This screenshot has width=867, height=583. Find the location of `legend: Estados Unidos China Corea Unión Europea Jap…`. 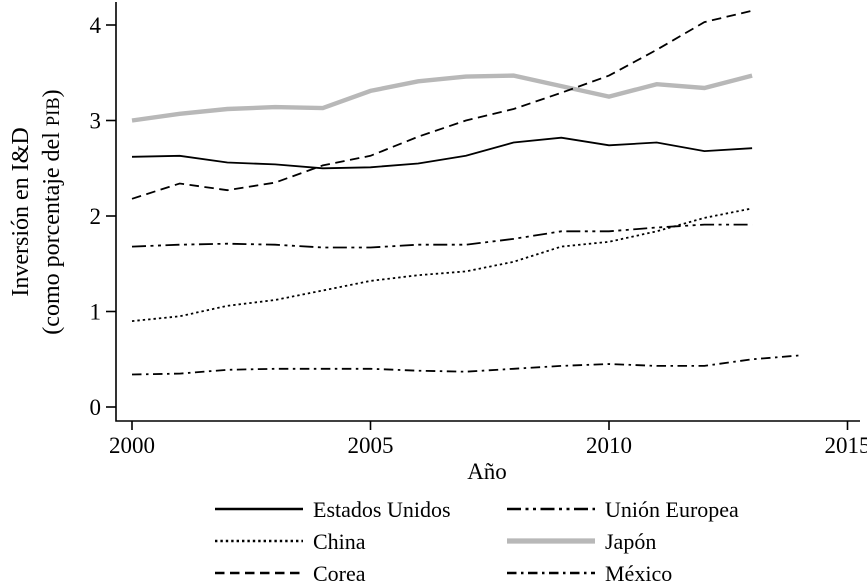

legend: Estados Unidos China Corea Unión Europea Jap… is located at coordinates (477, 540).